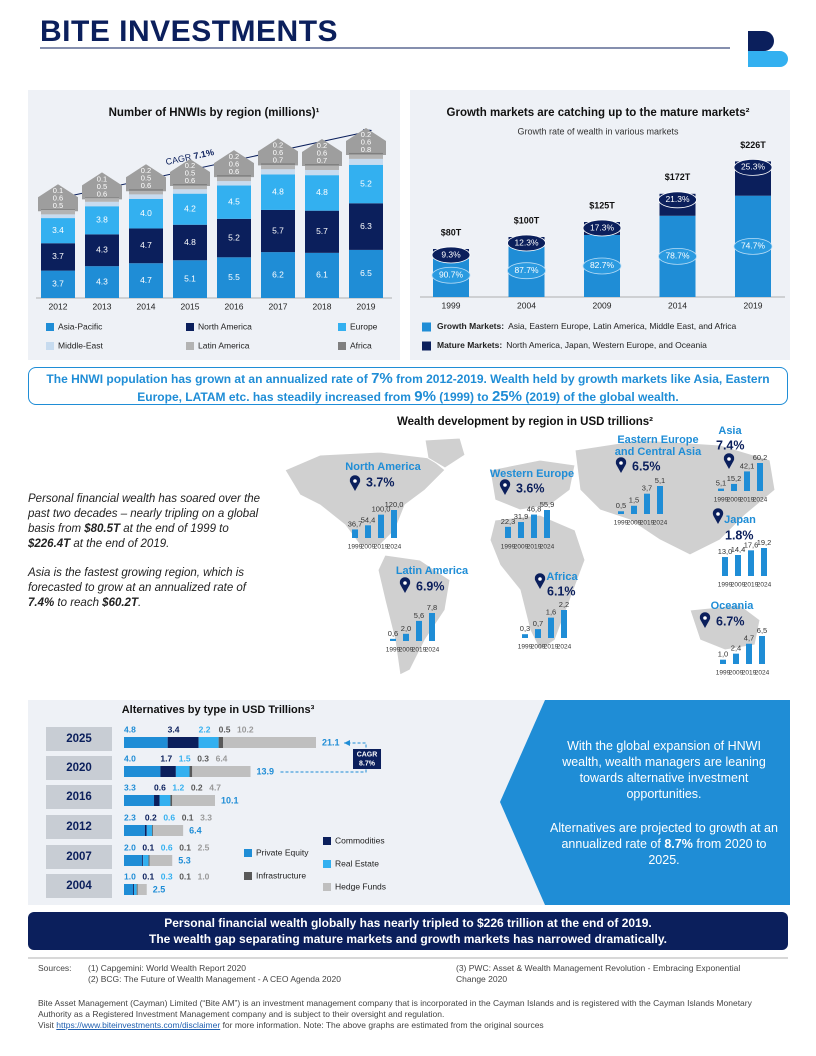 The image size is (816, 1056). I want to click on x-tick-label: 2014, so click(146, 306).